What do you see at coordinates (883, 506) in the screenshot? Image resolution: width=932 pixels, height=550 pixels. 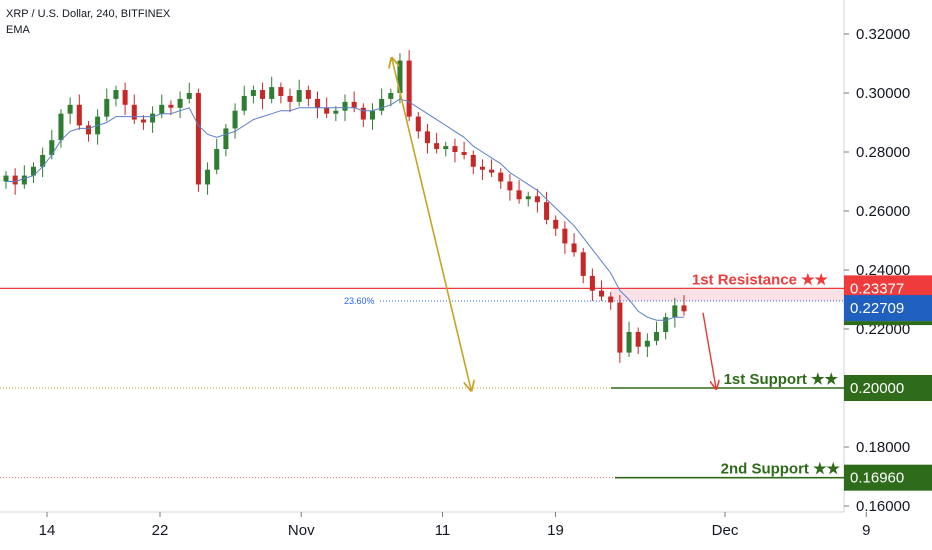 I see `price-tick-label: 0.16000` at bounding box center [883, 506].